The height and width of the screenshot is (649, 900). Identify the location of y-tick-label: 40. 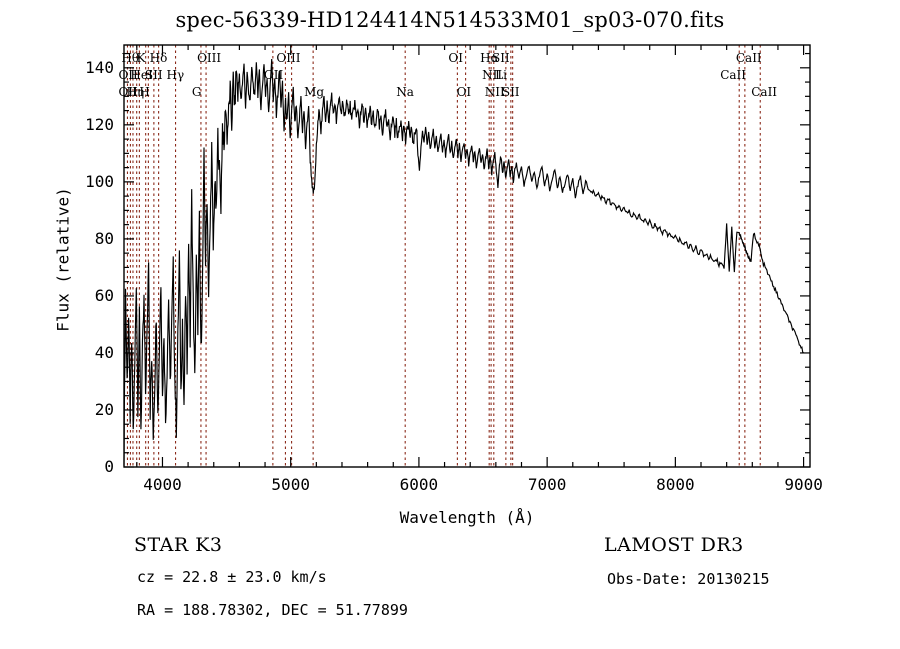
(104, 352).